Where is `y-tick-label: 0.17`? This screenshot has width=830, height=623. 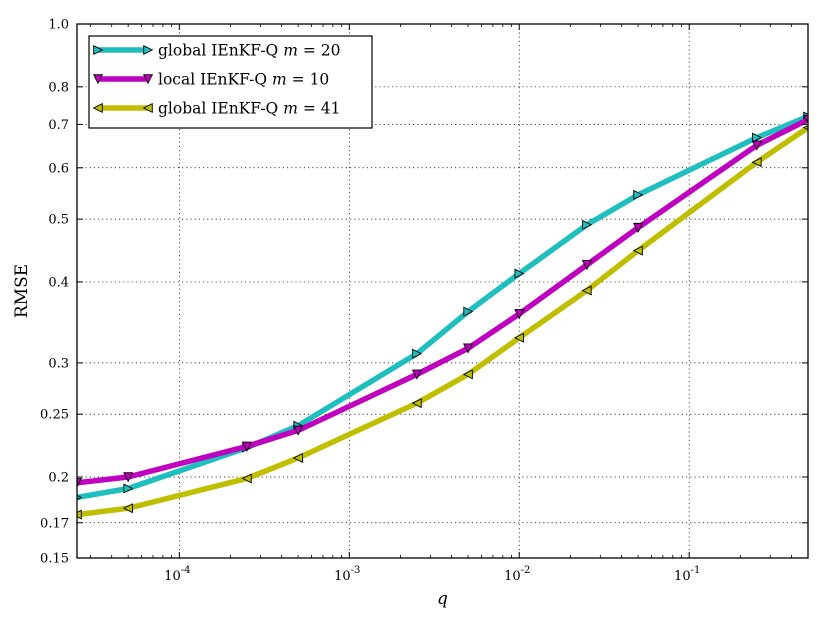
y-tick-label: 0.17 is located at coordinates (54, 523).